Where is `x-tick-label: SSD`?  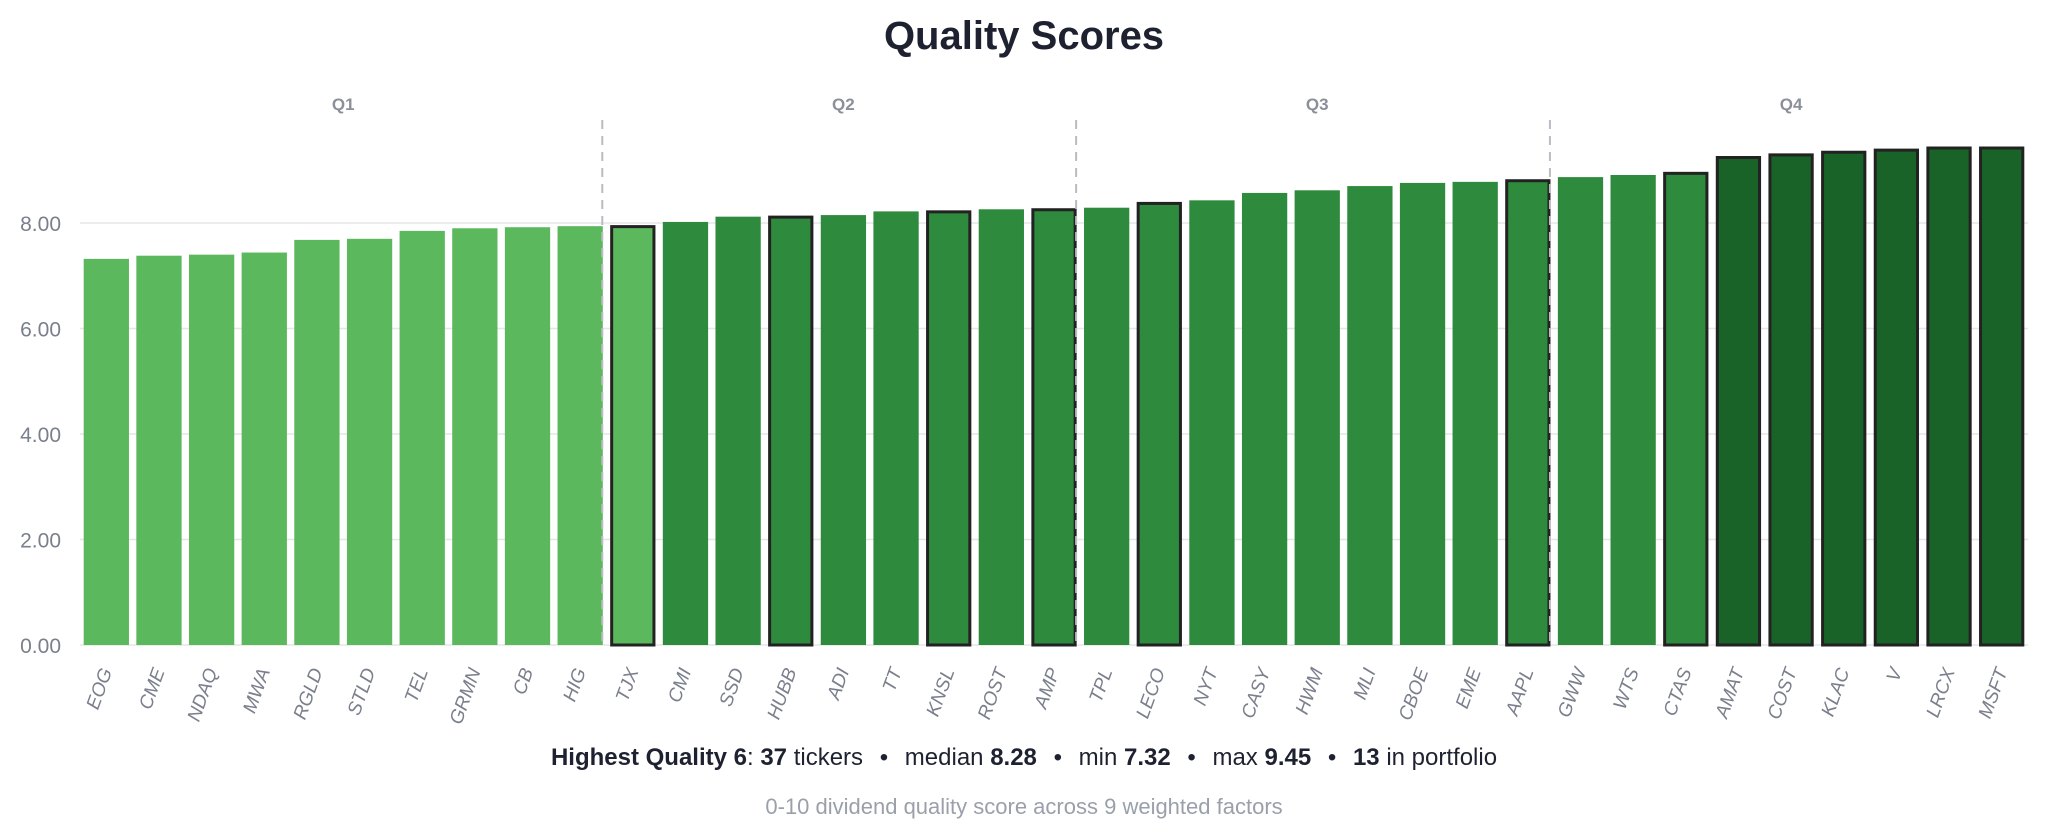
x-tick-label: SSD is located at coordinates (732, 687).